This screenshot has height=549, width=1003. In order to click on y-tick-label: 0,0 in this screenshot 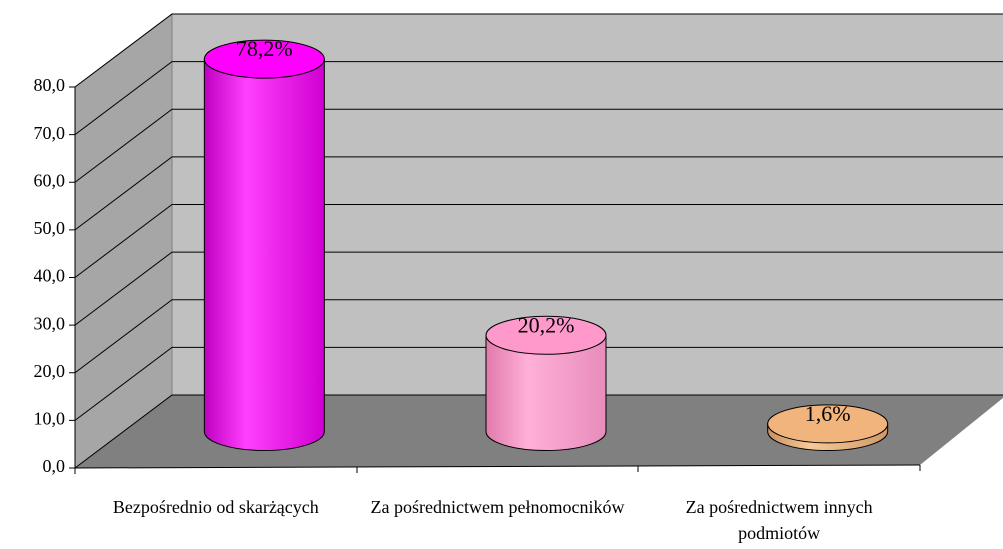, I will do `click(54, 466)`.